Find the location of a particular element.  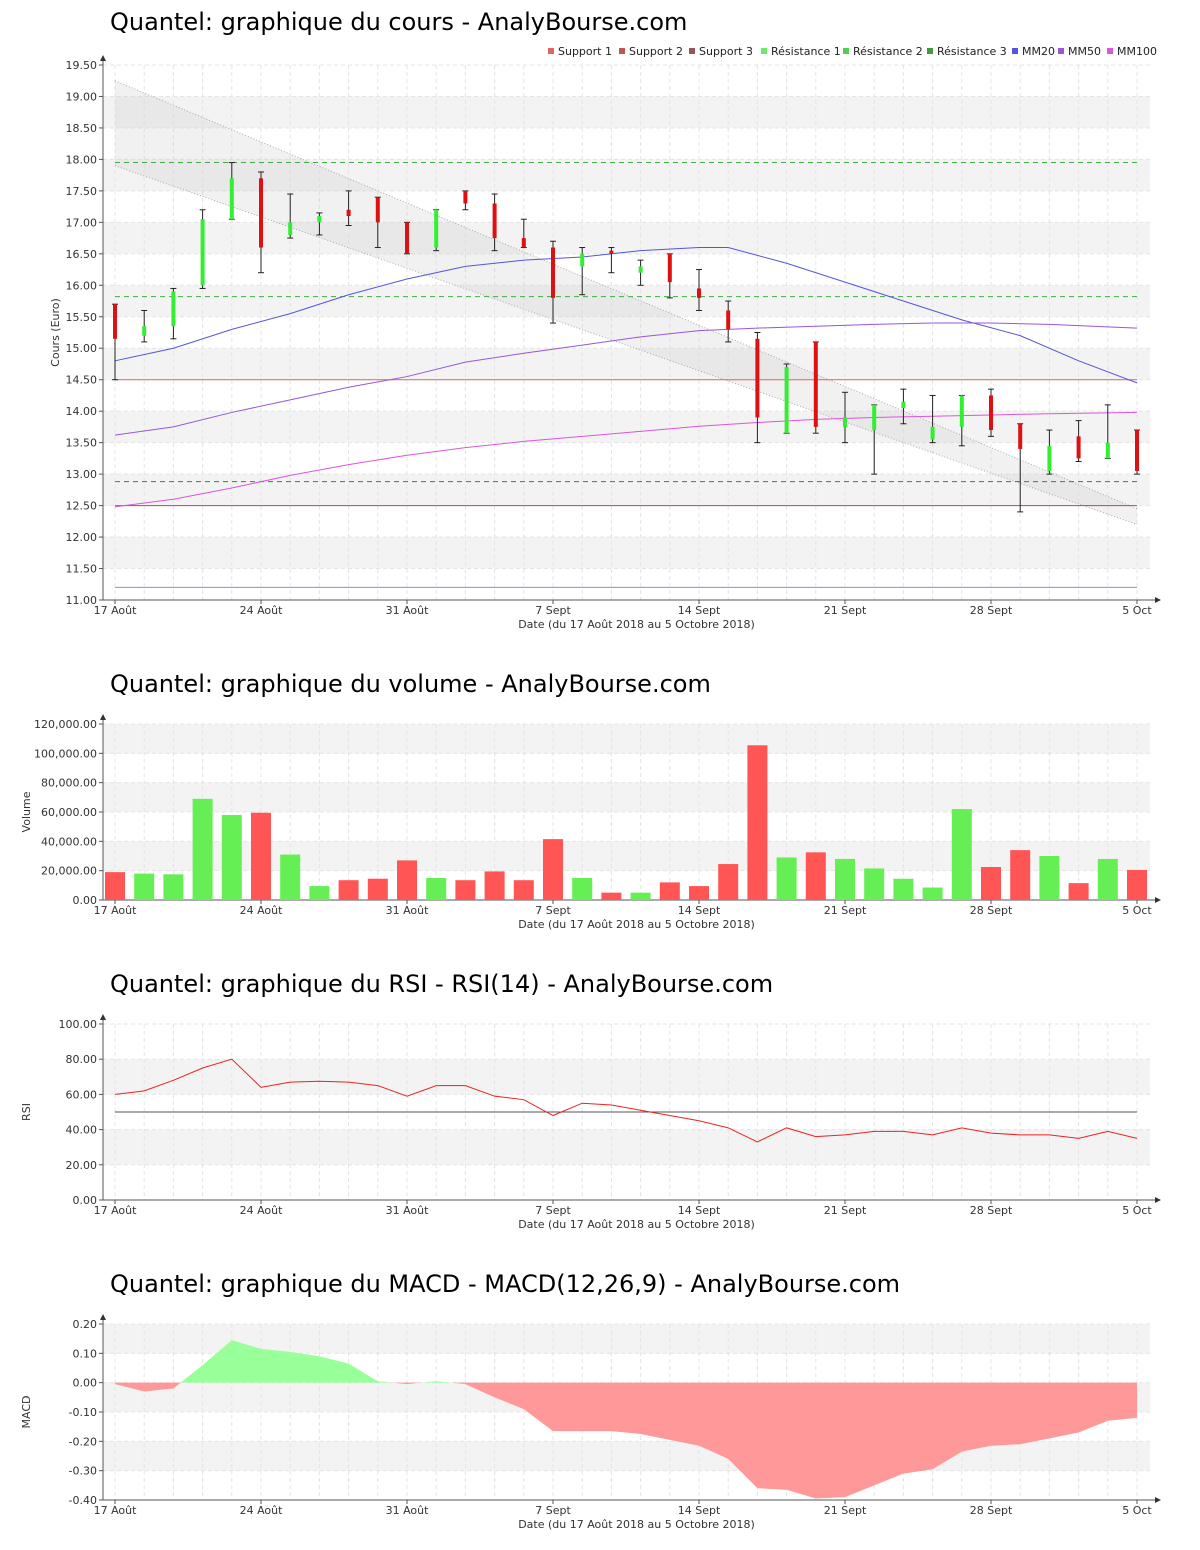

y-tick-label: 18.00 is located at coordinates (82, 159).